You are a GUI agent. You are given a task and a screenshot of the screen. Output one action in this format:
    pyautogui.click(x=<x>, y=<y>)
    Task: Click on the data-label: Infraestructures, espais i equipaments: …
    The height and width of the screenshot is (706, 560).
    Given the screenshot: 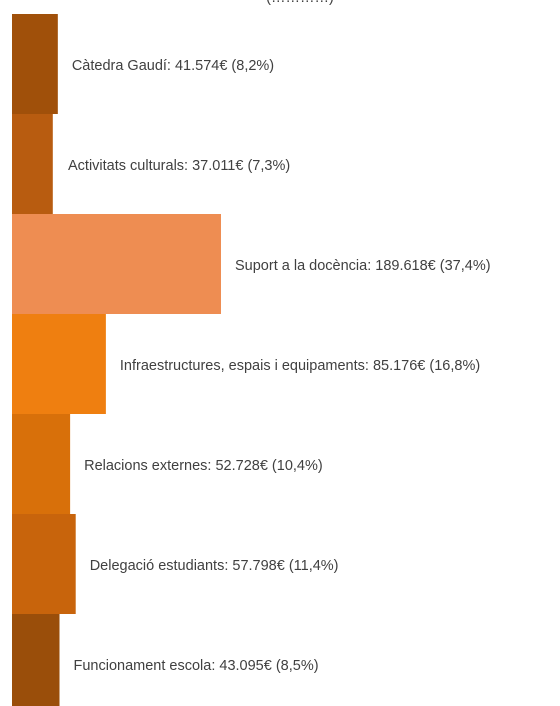 What is the action you would take?
    pyautogui.click(x=300, y=366)
    